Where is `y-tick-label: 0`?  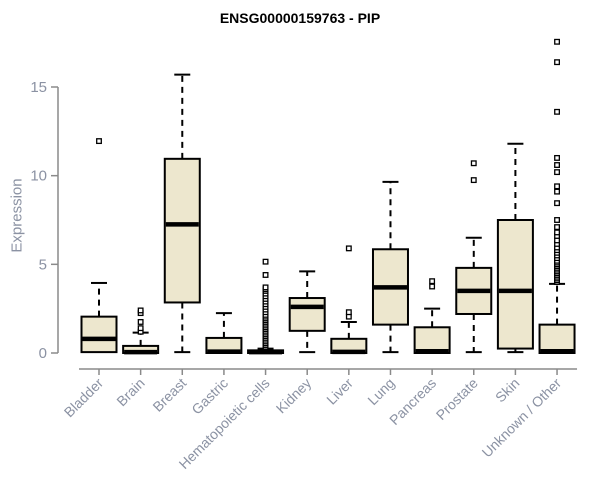
y-tick-label: 0 is located at coordinates (43, 353).